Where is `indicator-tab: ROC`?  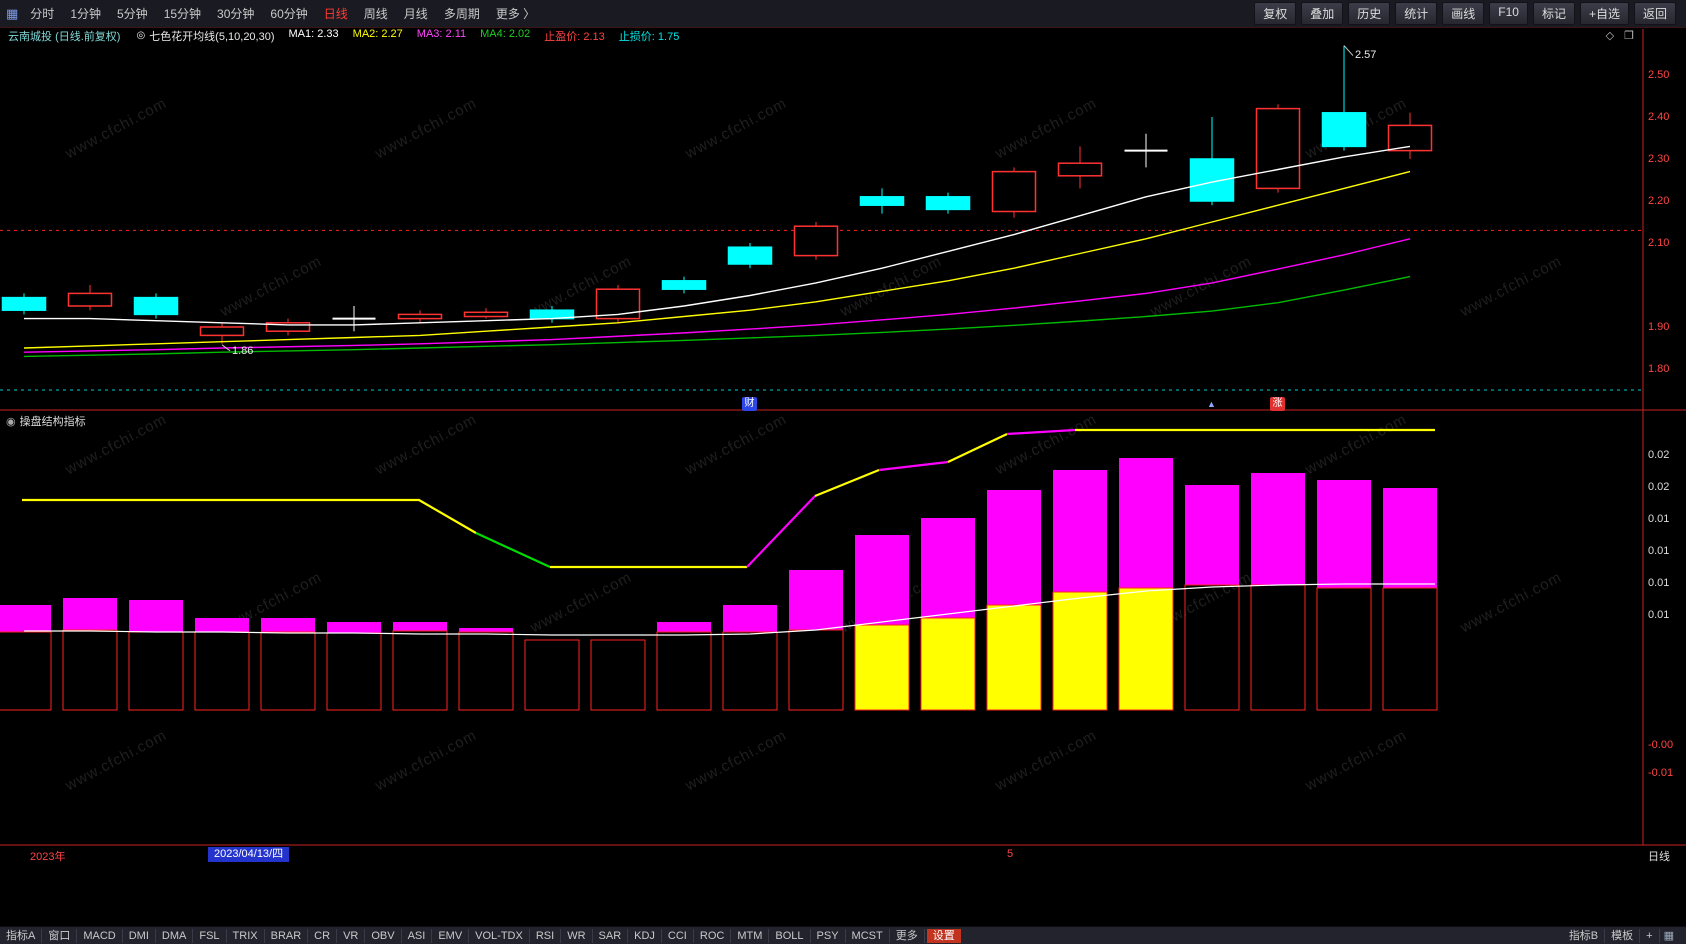
indicator-tab: ROC is located at coordinates (713, 935).